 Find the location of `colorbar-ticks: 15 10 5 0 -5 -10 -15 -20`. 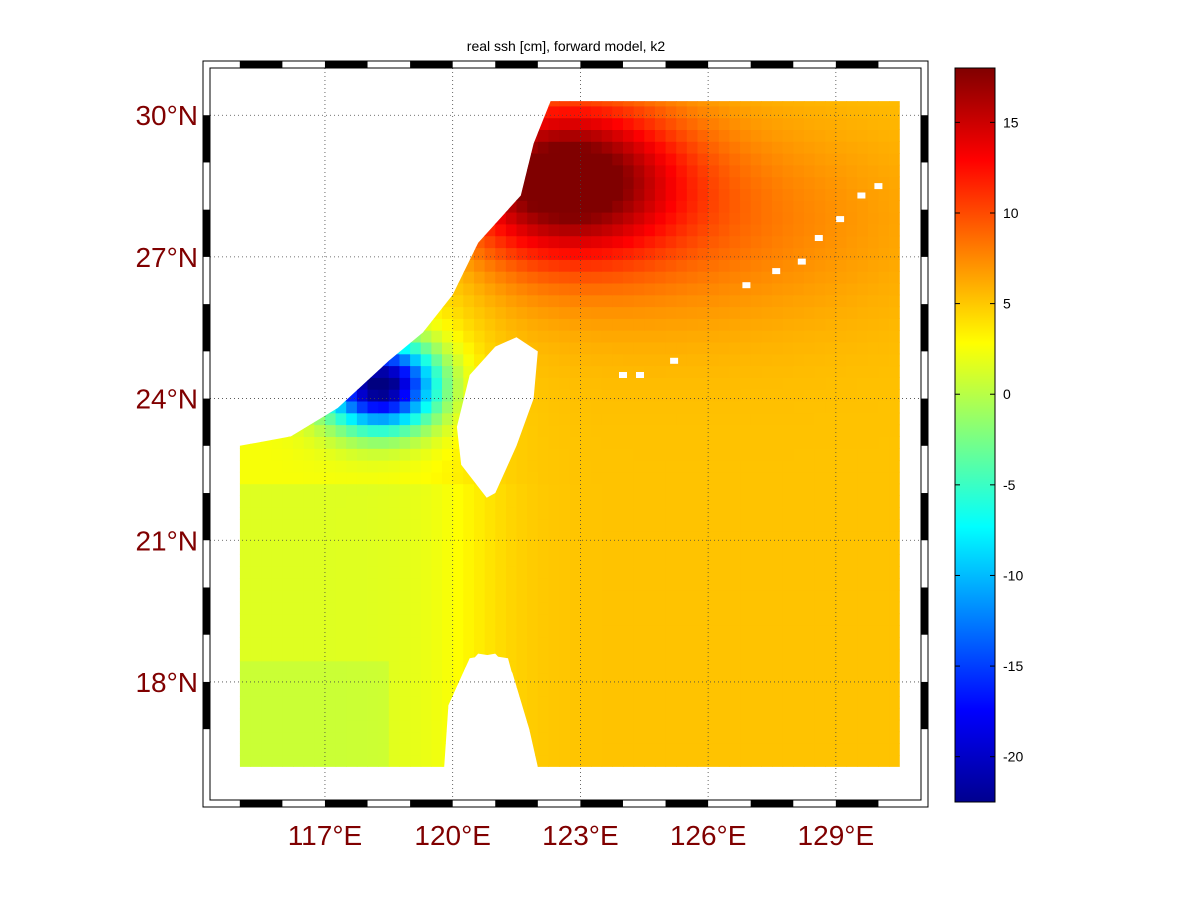

colorbar-ticks: 15 10 5 0 -5 -10 -15 -20 is located at coordinates (989, 439).